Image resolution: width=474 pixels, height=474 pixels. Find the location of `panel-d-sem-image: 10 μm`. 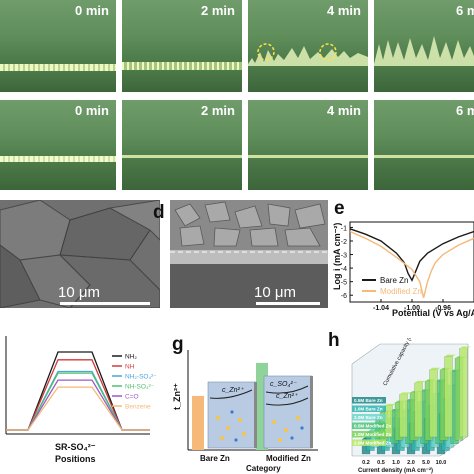

panel-d-sem-image: 10 μm is located at coordinates (249, 254).